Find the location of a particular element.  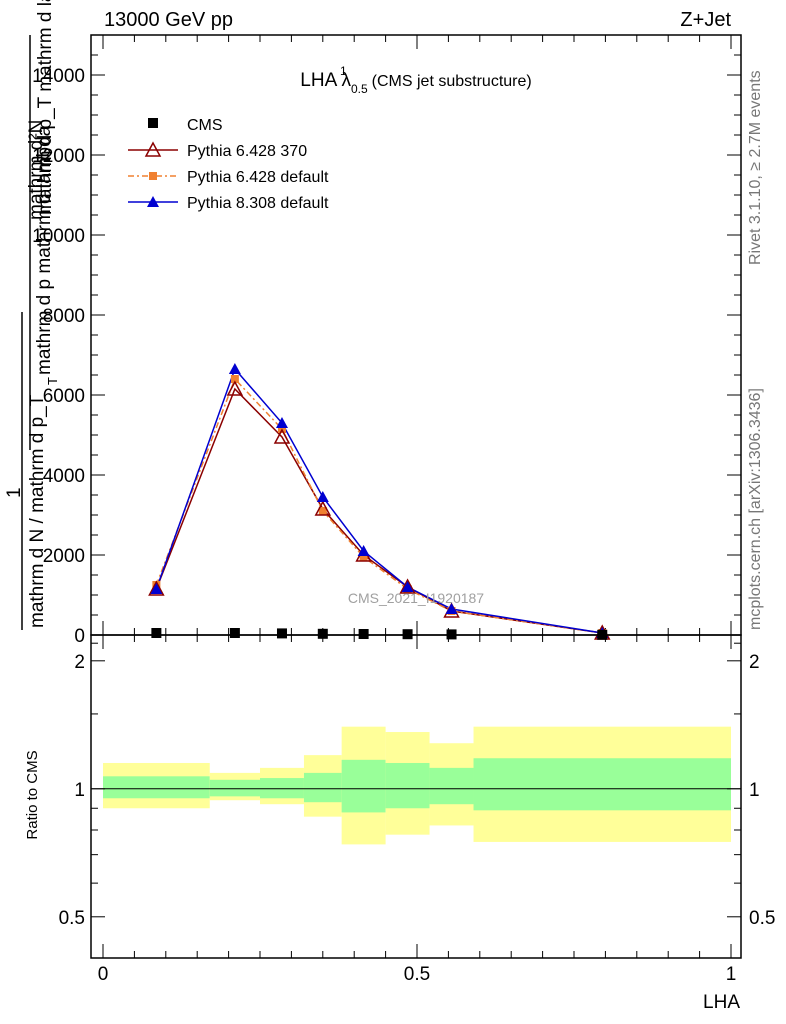

ratio-y-tick-label-right: 2 is located at coordinates (754, 662).